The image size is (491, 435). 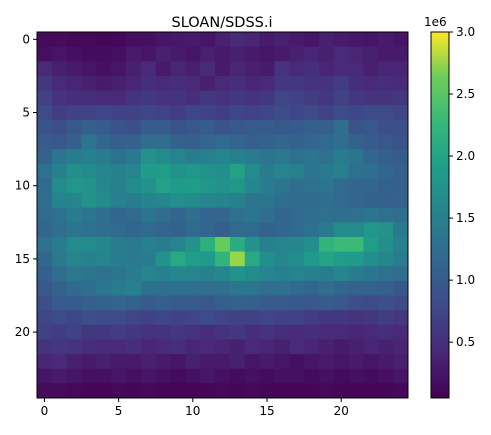 What do you see at coordinates (465, 280) in the screenshot?
I see `colorbar-tick-label: 1.0` at bounding box center [465, 280].